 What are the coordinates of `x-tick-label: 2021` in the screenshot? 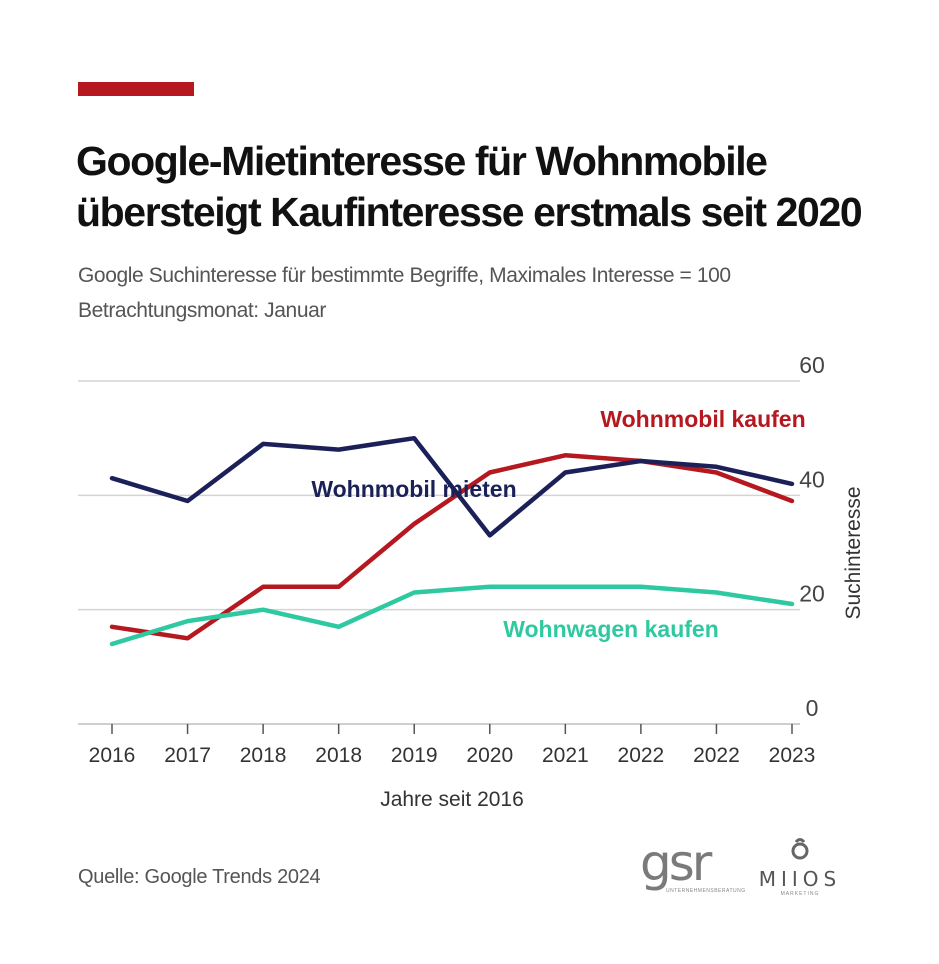 It's located at (565, 755).